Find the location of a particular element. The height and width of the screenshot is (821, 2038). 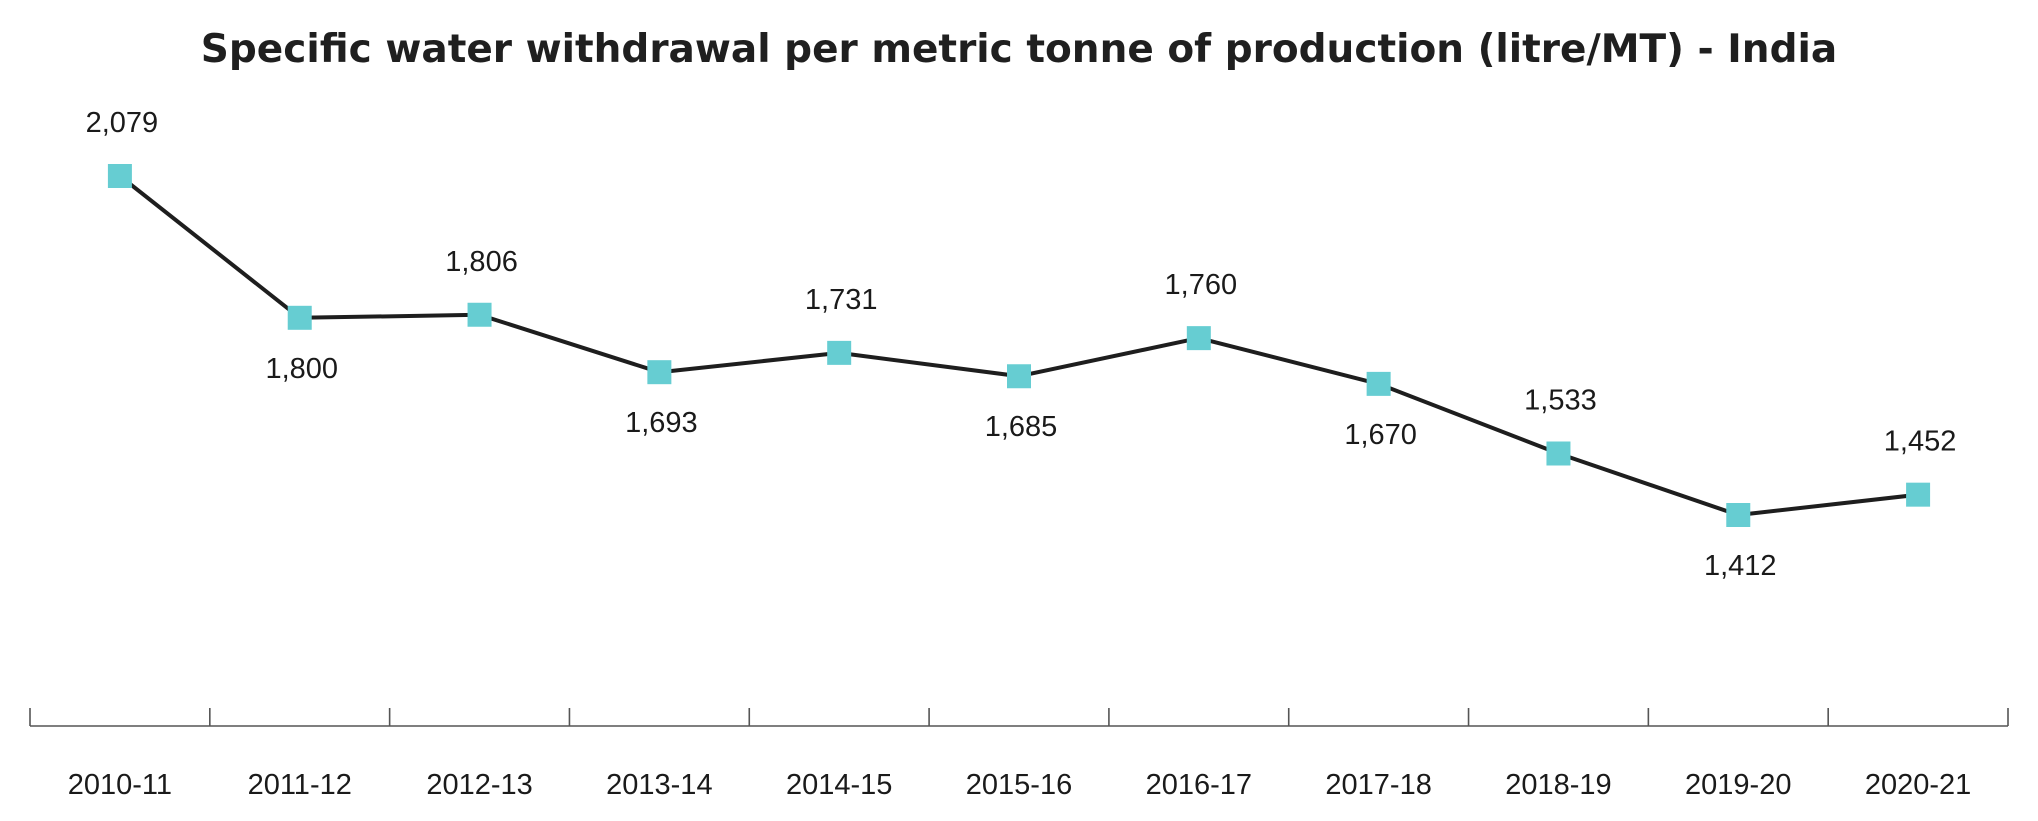

data-label: 1,533 is located at coordinates (1560, 401).